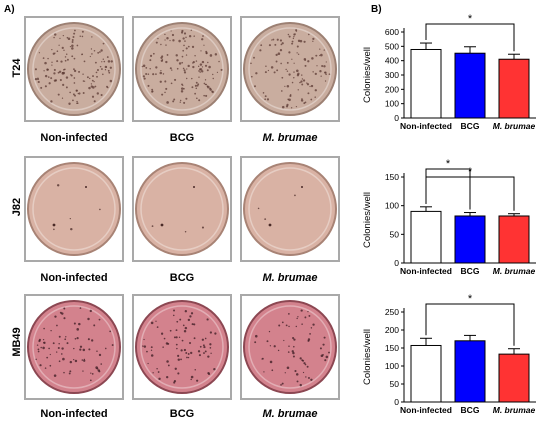  Describe the element at coordinates (74, 138) in the screenshot. I see `plate-label-t24-non-infected: Non-infected` at that location.